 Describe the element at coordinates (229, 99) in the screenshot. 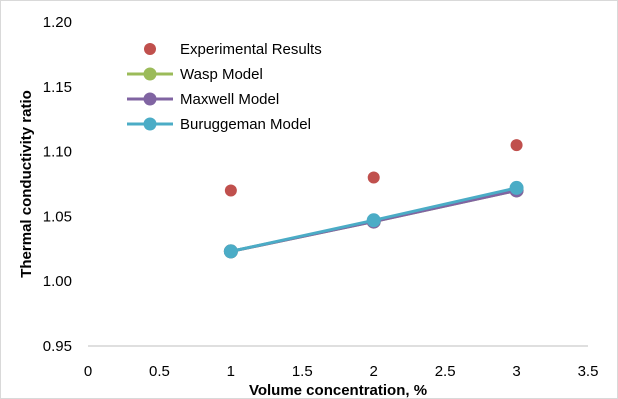

I see `legend-label: Maxwell Model` at that location.